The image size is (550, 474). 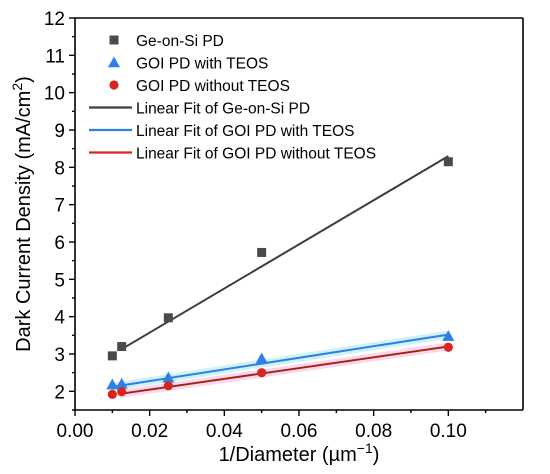 I want to click on y-tick-label: 11, so click(x=55, y=56).